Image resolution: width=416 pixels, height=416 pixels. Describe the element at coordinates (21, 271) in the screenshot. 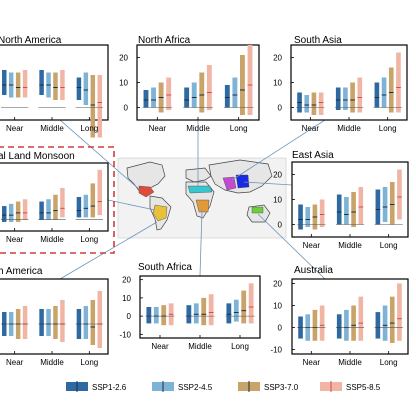

I see `panel-title: h America` at that location.